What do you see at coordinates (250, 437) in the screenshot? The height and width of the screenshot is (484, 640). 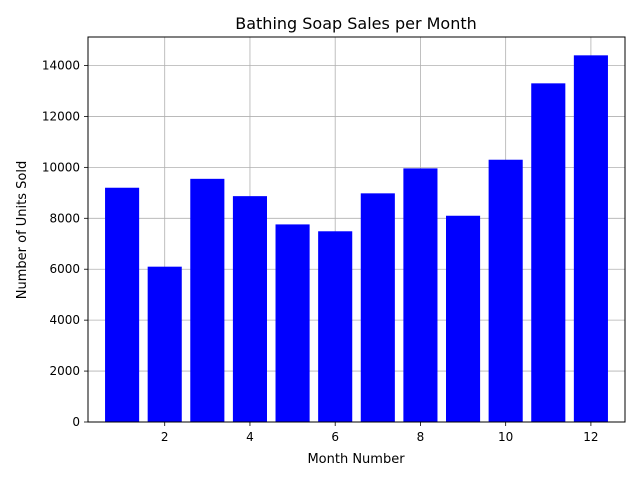 I see `x-tick-label: 4` at bounding box center [250, 437].